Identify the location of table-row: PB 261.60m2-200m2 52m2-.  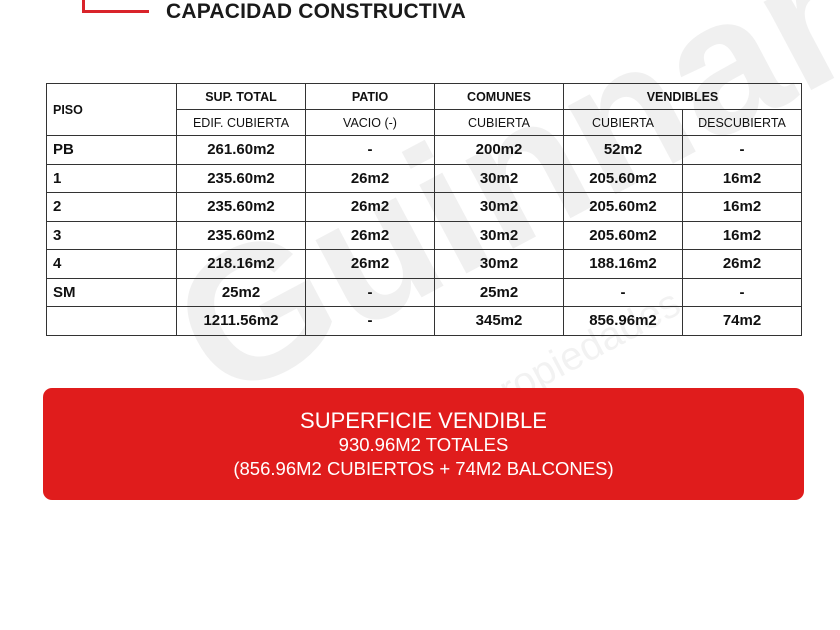
(424, 150).